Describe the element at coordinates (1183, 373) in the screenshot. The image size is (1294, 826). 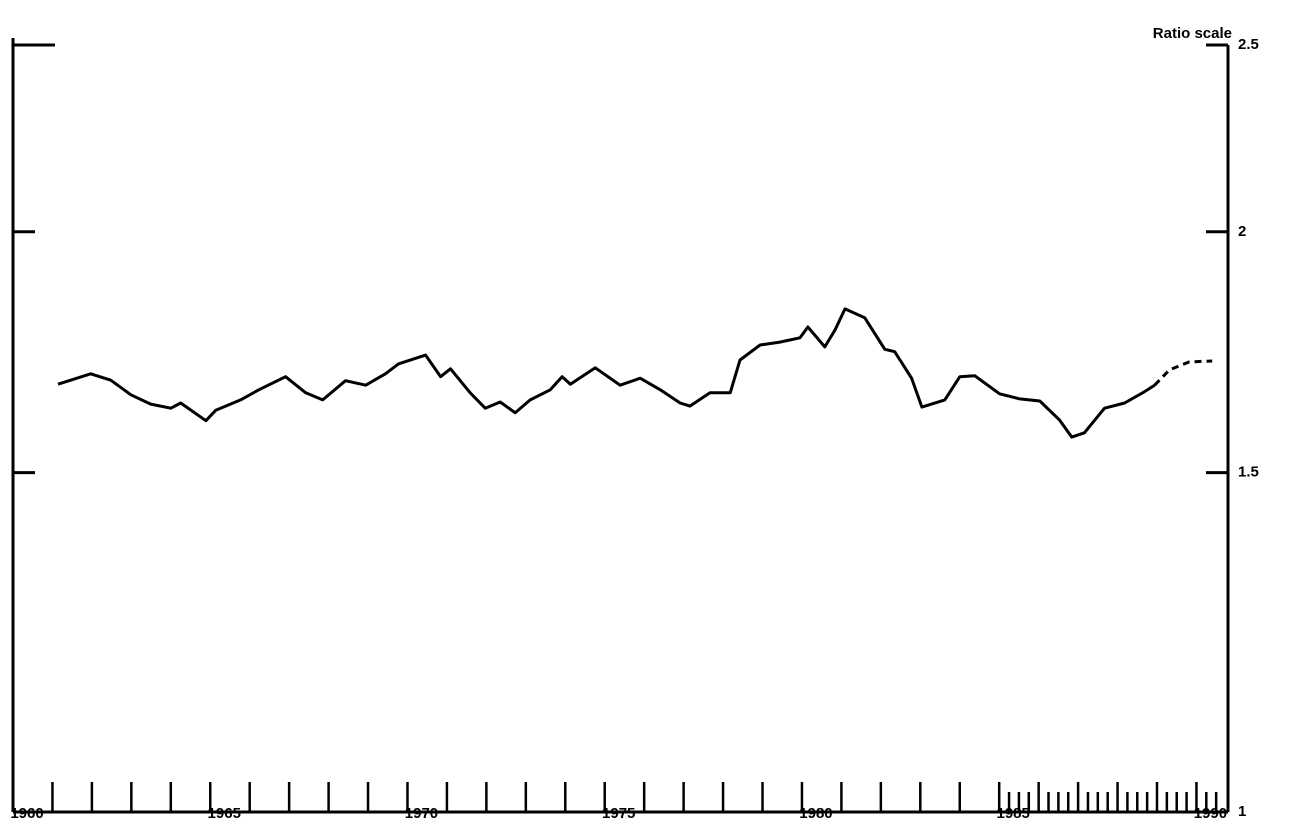
I see `line-dashed` at that location.